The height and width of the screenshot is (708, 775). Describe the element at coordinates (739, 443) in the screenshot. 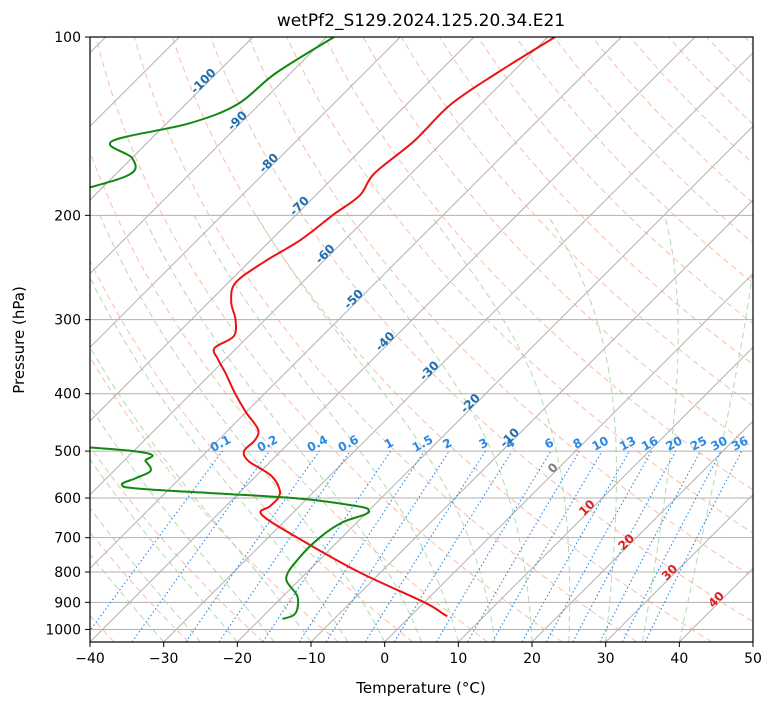

I see `mixing-ratio-label: 36` at that location.